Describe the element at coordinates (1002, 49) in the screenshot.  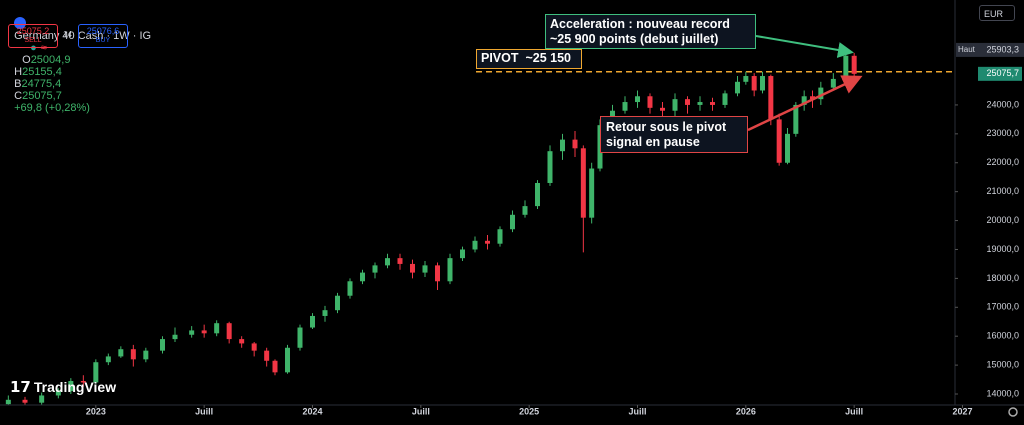
I see `price-tag-value: 25903,3` at that location.